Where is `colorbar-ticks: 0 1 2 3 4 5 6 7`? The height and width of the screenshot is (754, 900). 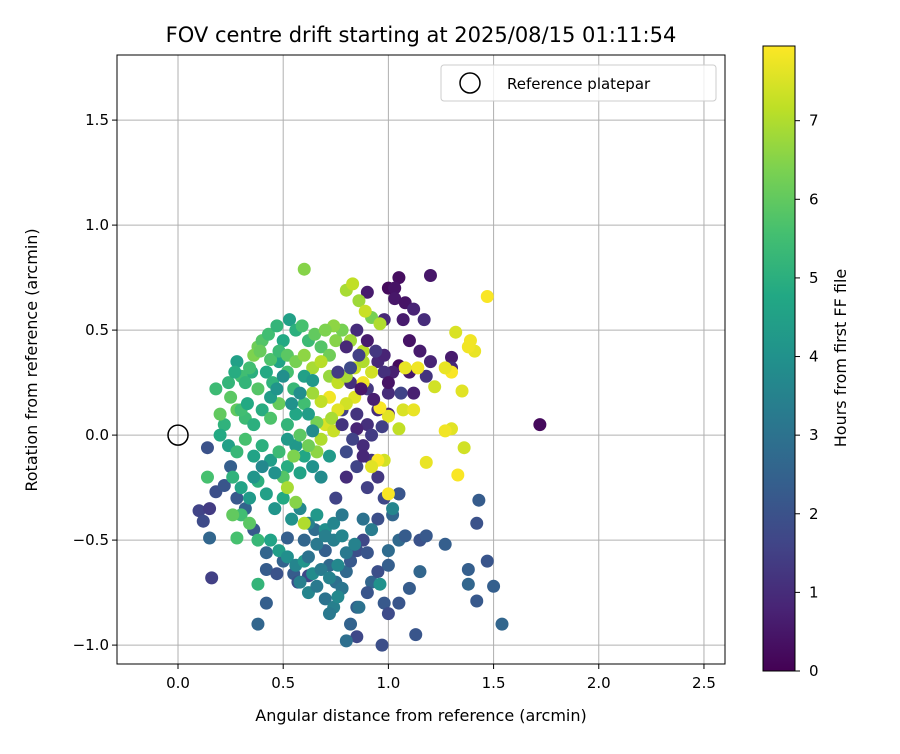
colorbar-ticks: 0 1 2 3 4 5 6 7 is located at coordinates (807, 396).